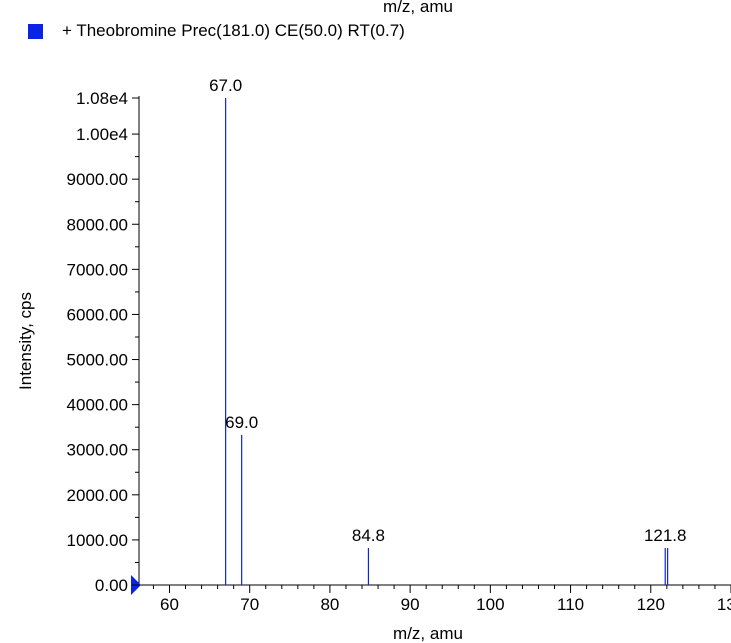  What do you see at coordinates (35, 31) in the screenshot?
I see `legend-marker` at bounding box center [35, 31].